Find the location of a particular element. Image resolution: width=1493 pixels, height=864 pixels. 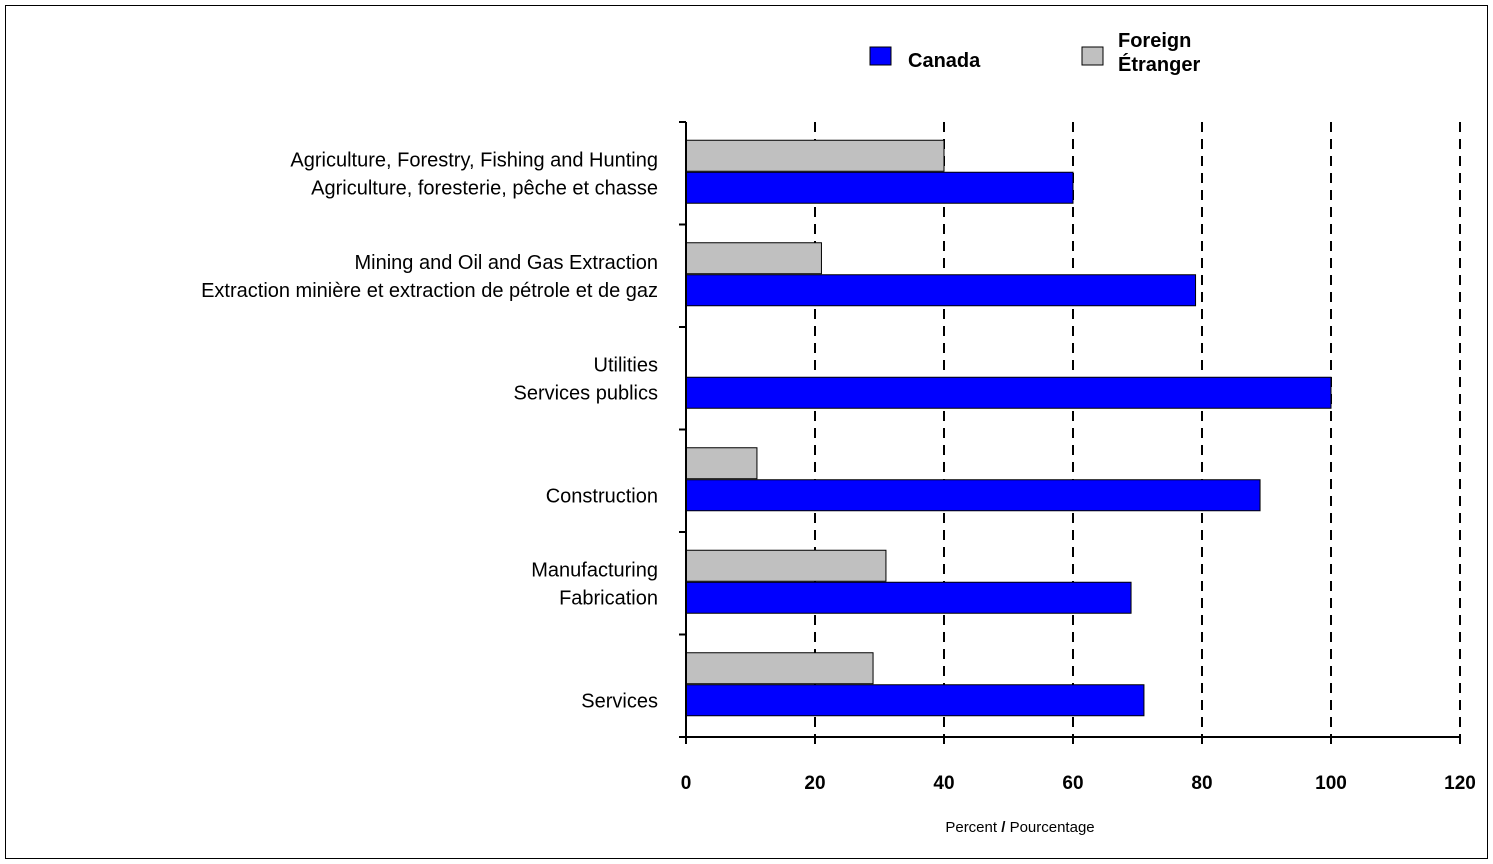

x-tick-label-20: 20 is located at coordinates (814, 783).